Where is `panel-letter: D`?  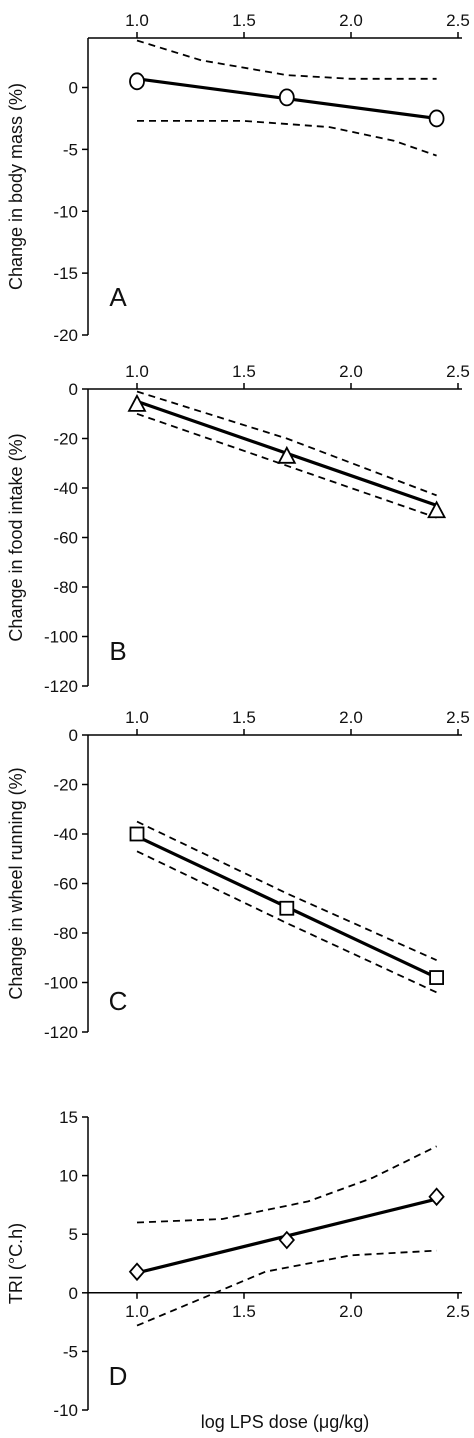 panel-letter: D is located at coordinates (118, 1376).